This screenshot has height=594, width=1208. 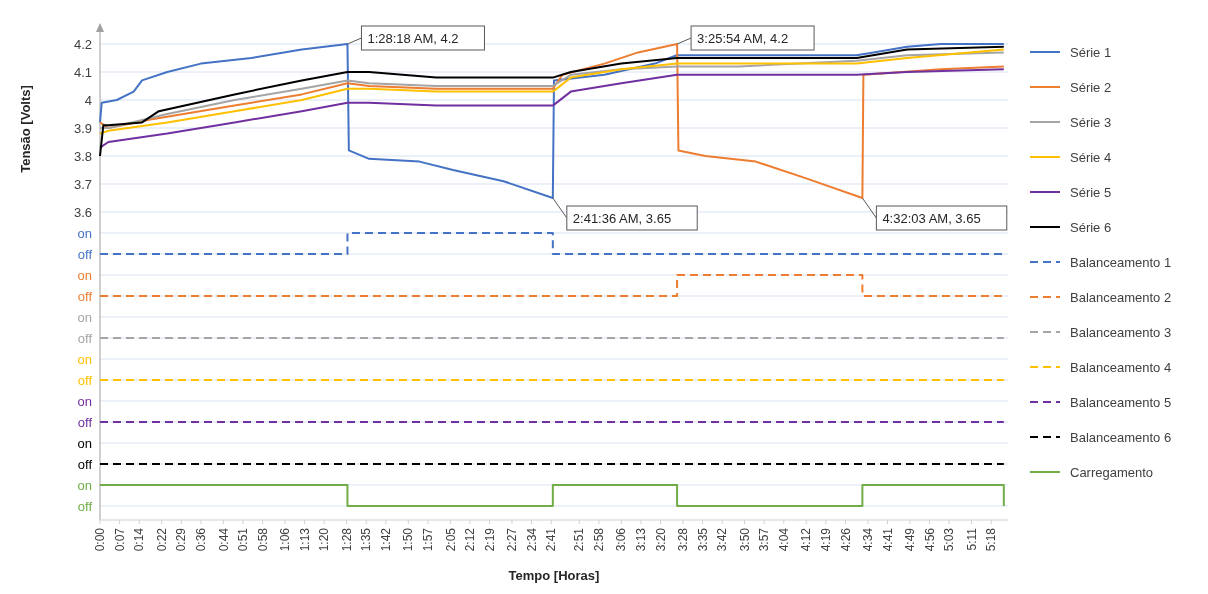 What do you see at coordinates (413, 38) in the screenshot?
I see `annotation: 1:28:18 AM, 4.2` at bounding box center [413, 38].